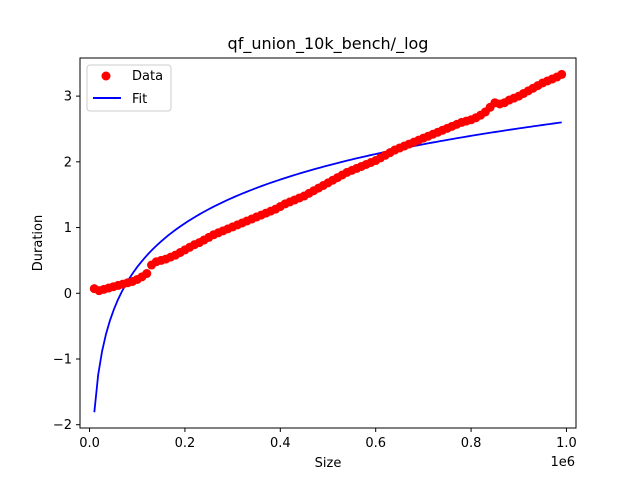 This screenshot has width=640, height=480. What do you see at coordinates (66, 261) in the screenshot?
I see `y-axis: −2 −1 0 1 2 3` at bounding box center [66, 261].